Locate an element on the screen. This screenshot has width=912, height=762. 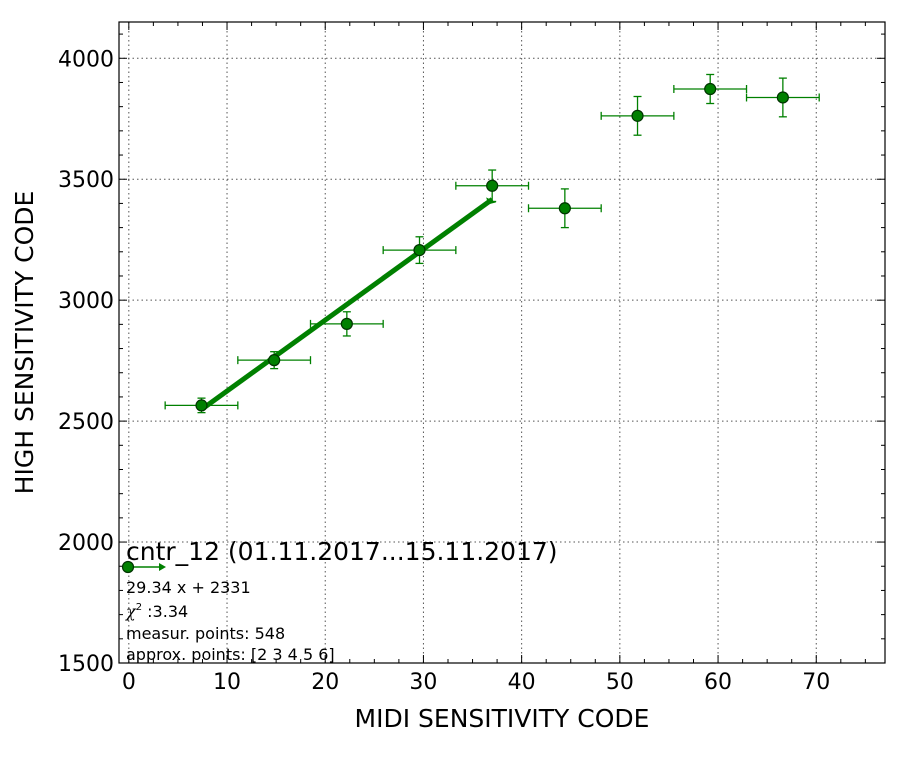
y-tick-labels: 1500 2000 2500 3000 3500 4000 is located at coordinates (86, 362).